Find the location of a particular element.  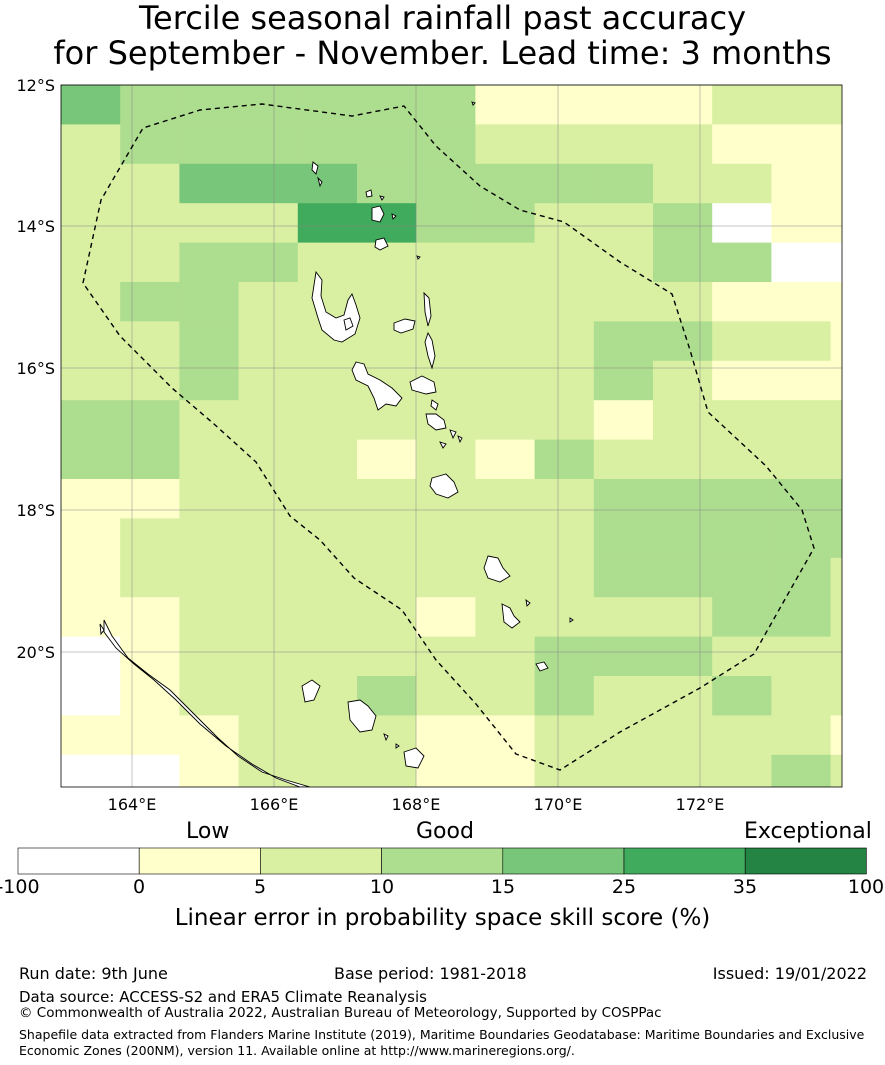

lon-label-172e: 172°E is located at coordinates (700, 804).